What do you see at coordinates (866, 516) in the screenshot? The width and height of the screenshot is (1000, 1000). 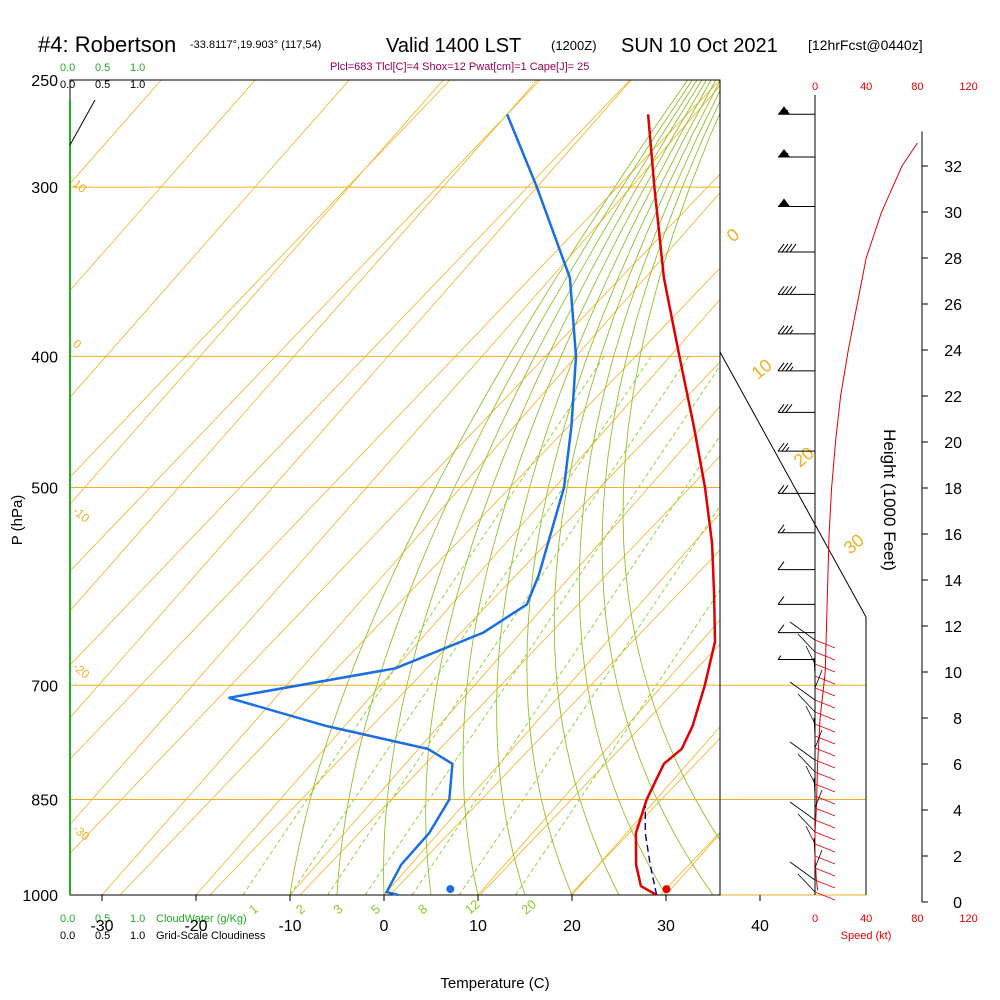 I see `wind-speed-line` at bounding box center [866, 516].